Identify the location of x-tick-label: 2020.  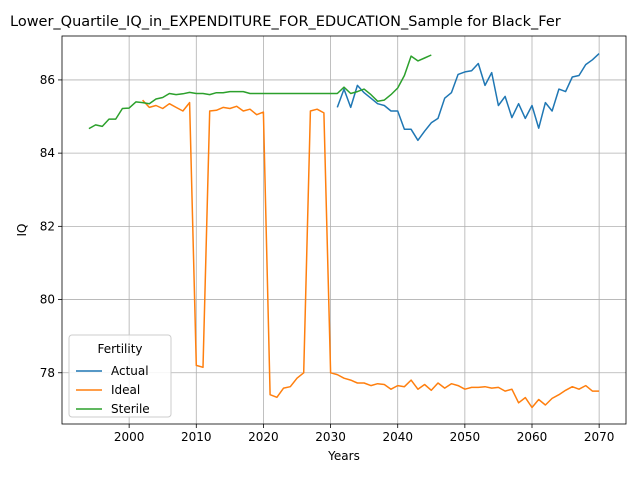
(263, 437).